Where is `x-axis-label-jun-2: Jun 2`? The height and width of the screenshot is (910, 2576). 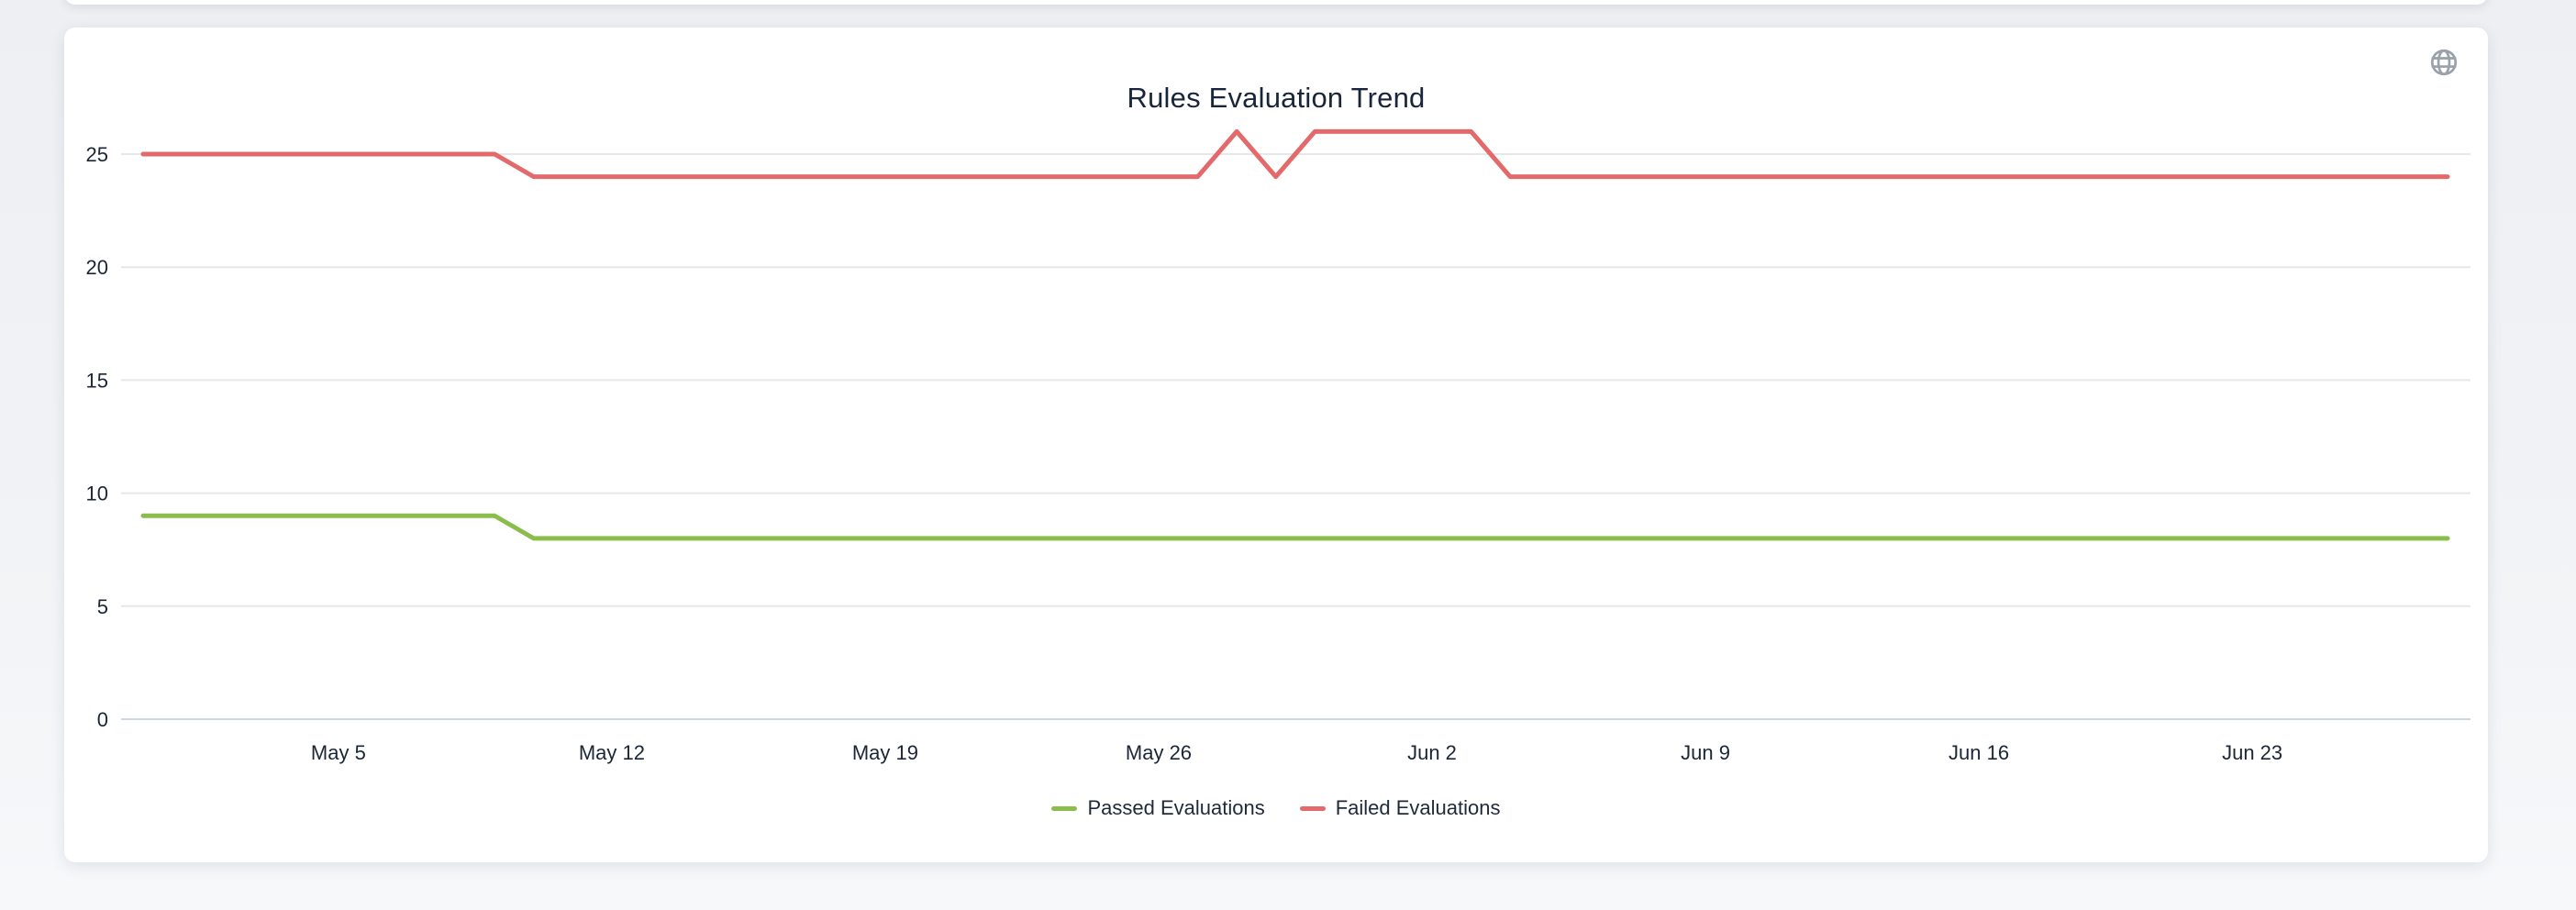
x-axis-label-jun-2: Jun 2 is located at coordinates (1432, 752).